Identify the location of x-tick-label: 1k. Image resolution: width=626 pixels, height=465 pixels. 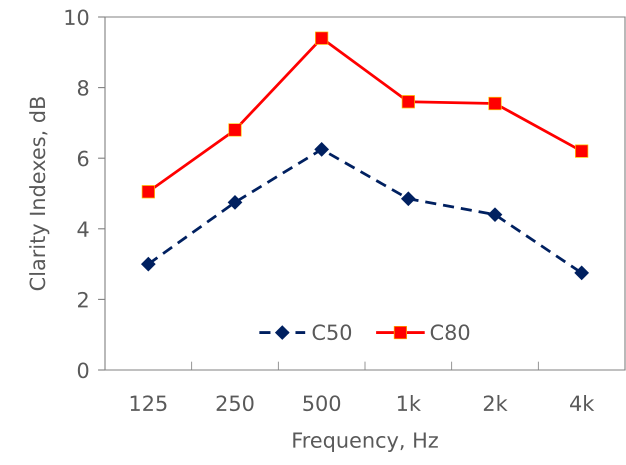
(409, 403).